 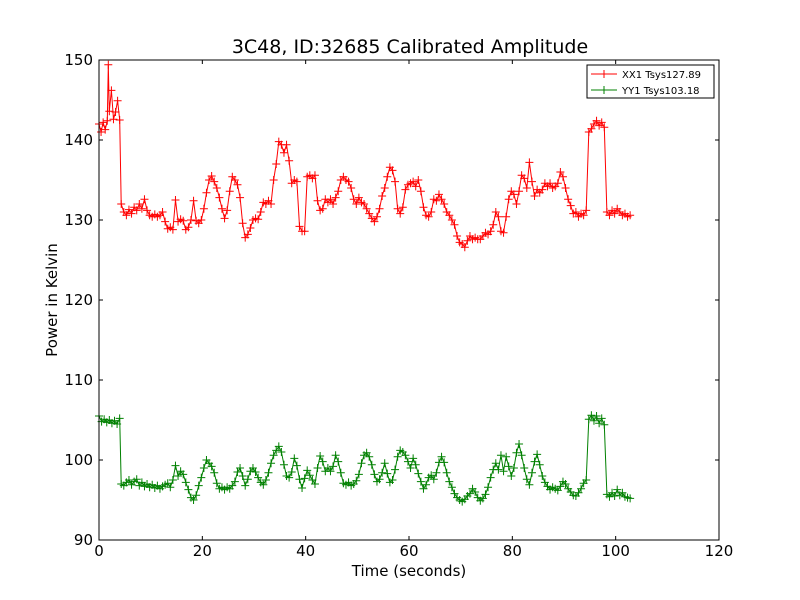 I want to click on legend: XX1 Tsys127.89 YY1 Tsys103.18, so click(x=650, y=81).